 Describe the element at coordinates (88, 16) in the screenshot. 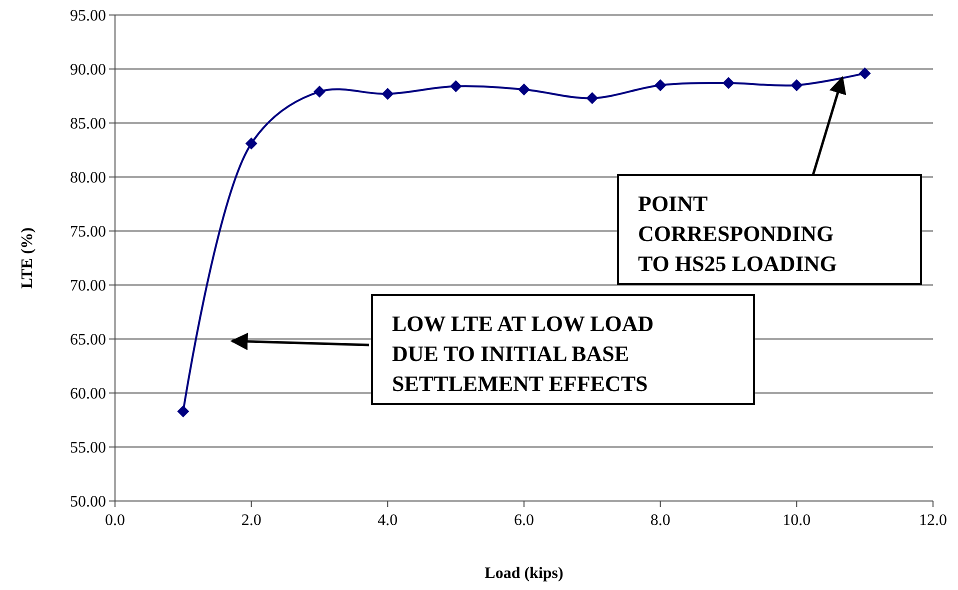

I see `y-tick-label: 95.00` at that location.